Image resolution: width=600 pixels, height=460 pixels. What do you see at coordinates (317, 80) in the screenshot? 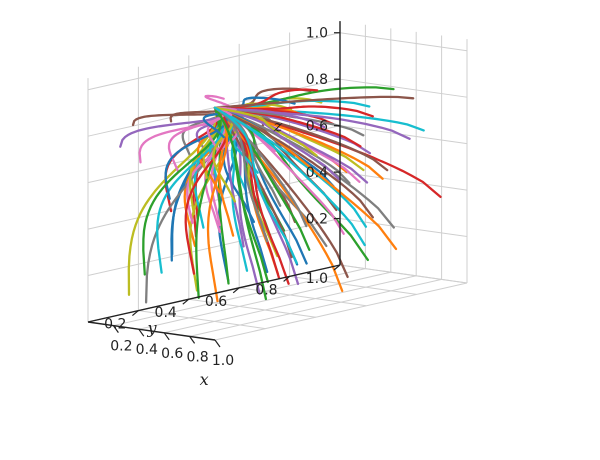
I see `z-tick-label: 0.8` at bounding box center [317, 80].